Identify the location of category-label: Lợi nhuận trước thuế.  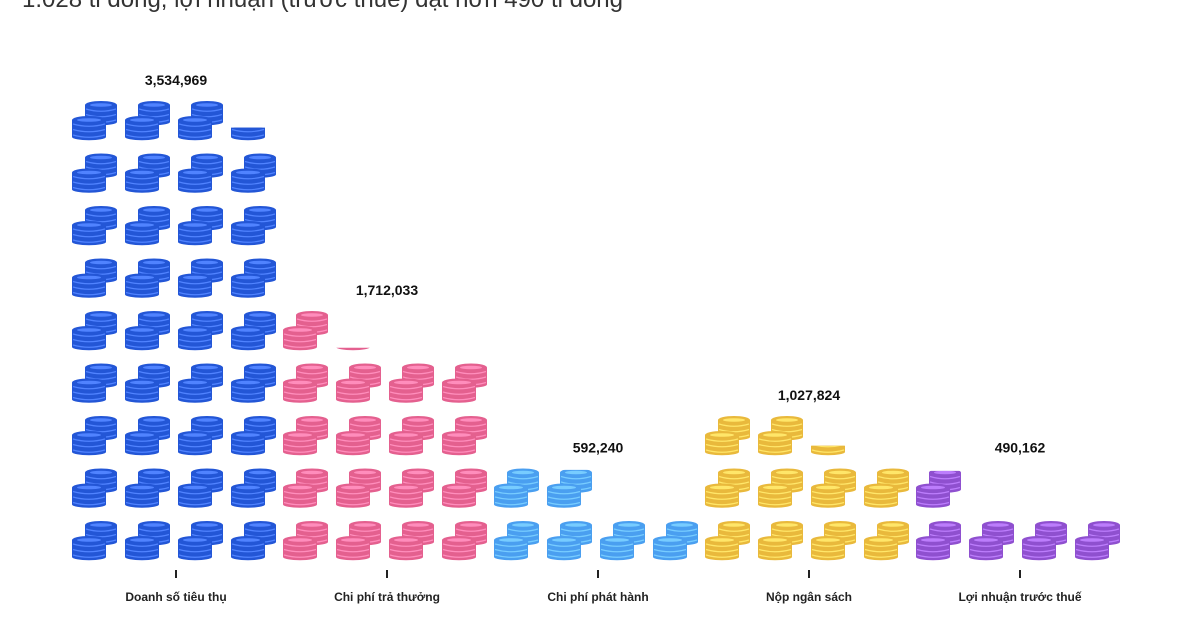
(1019, 597).